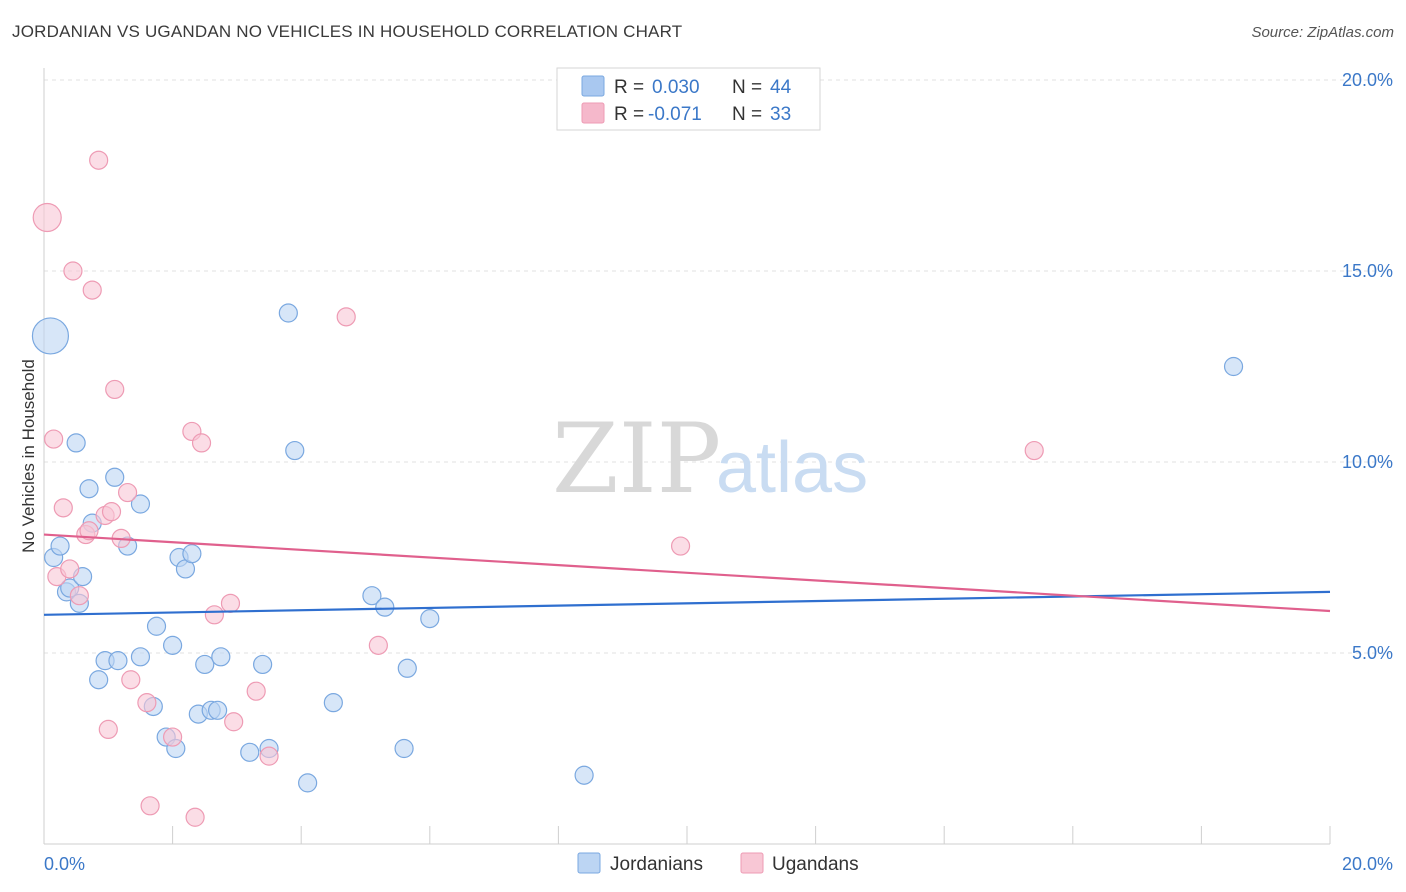 This screenshot has height=892, width=1406. I want to click on jordanian-trend-line, so click(687, 603).